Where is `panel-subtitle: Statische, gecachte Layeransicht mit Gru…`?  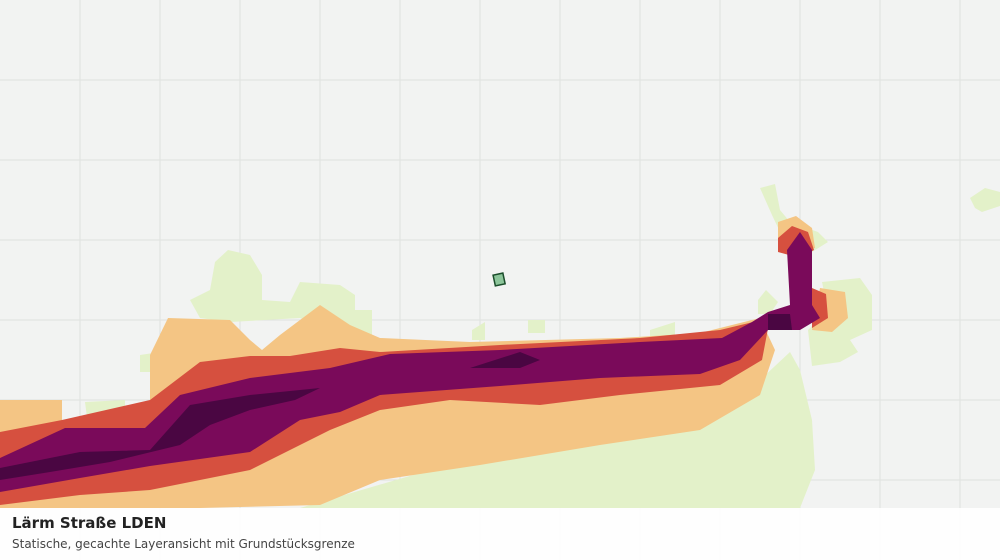 panel-subtitle: Statische, gecachte Layeransicht mit Gru… is located at coordinates (183, 544).